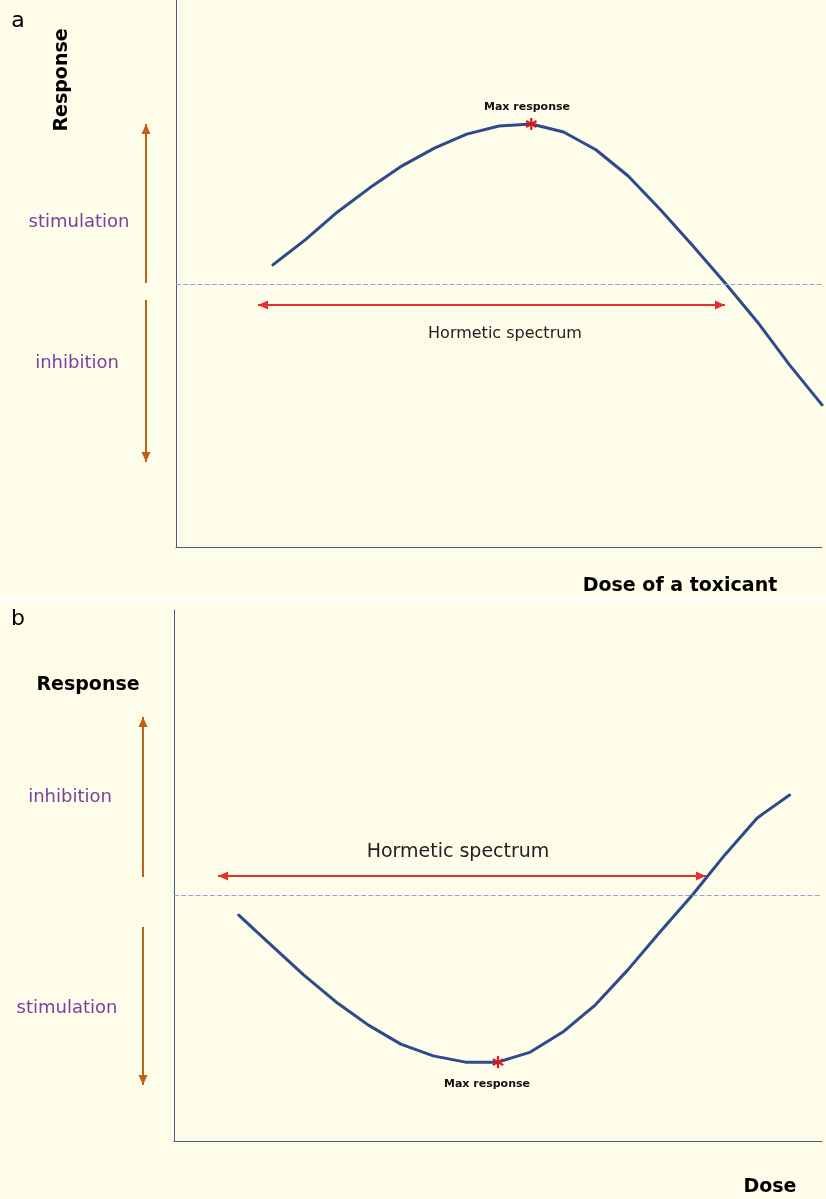 The height and width of the screenshot is (1199, 826). What do you see at coordinates (527, 106) in the screenshot?
I see `text: Max response` at bounding box center [527, 106].